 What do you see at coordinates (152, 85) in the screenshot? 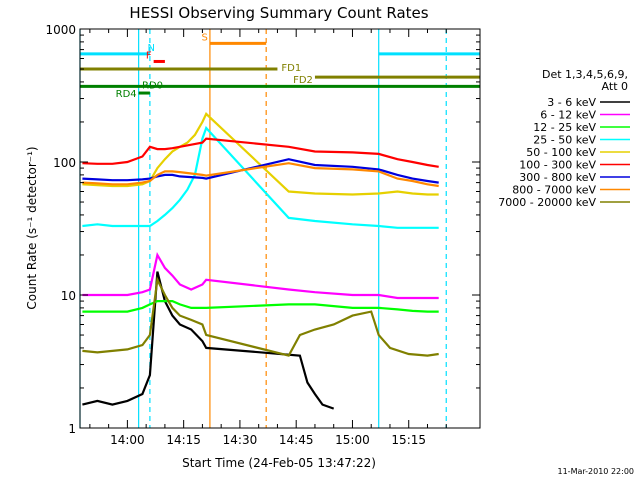
I see `flag-label-rd0: RD0` at bounding box center [152, 85].